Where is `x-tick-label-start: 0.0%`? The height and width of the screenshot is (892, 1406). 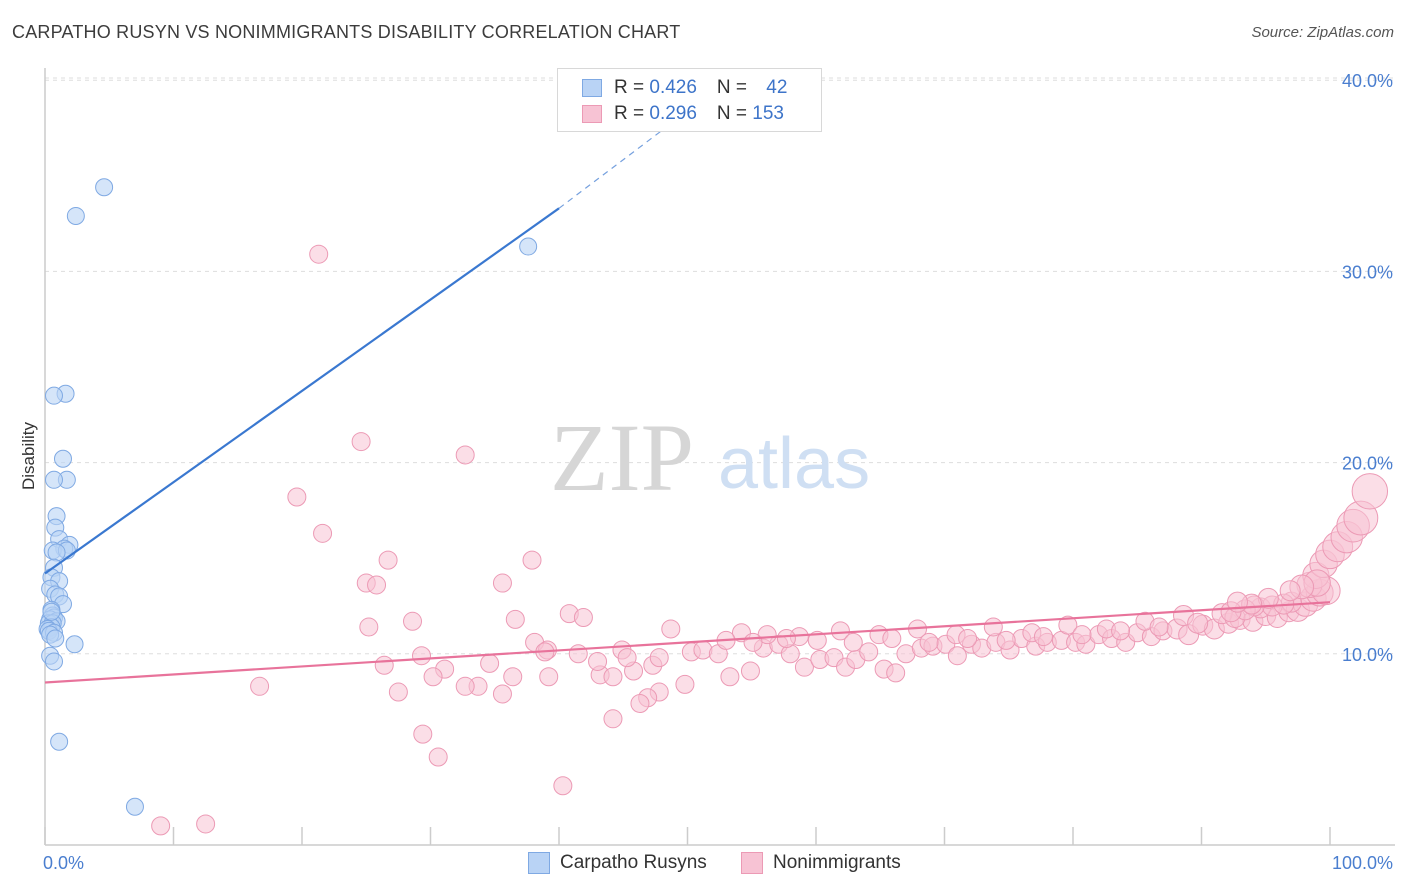
x-tick-label-start: 0.0% is located at coordinates (63, 863).